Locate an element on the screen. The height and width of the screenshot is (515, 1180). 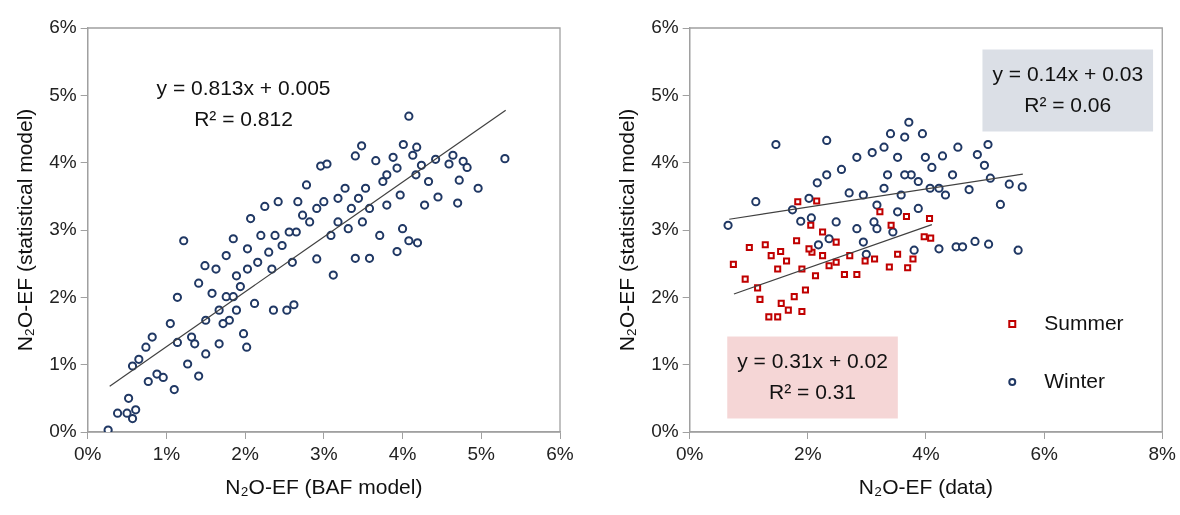
x-axis-title: N₂O-EF (data) is located at coordinates (926, 487).